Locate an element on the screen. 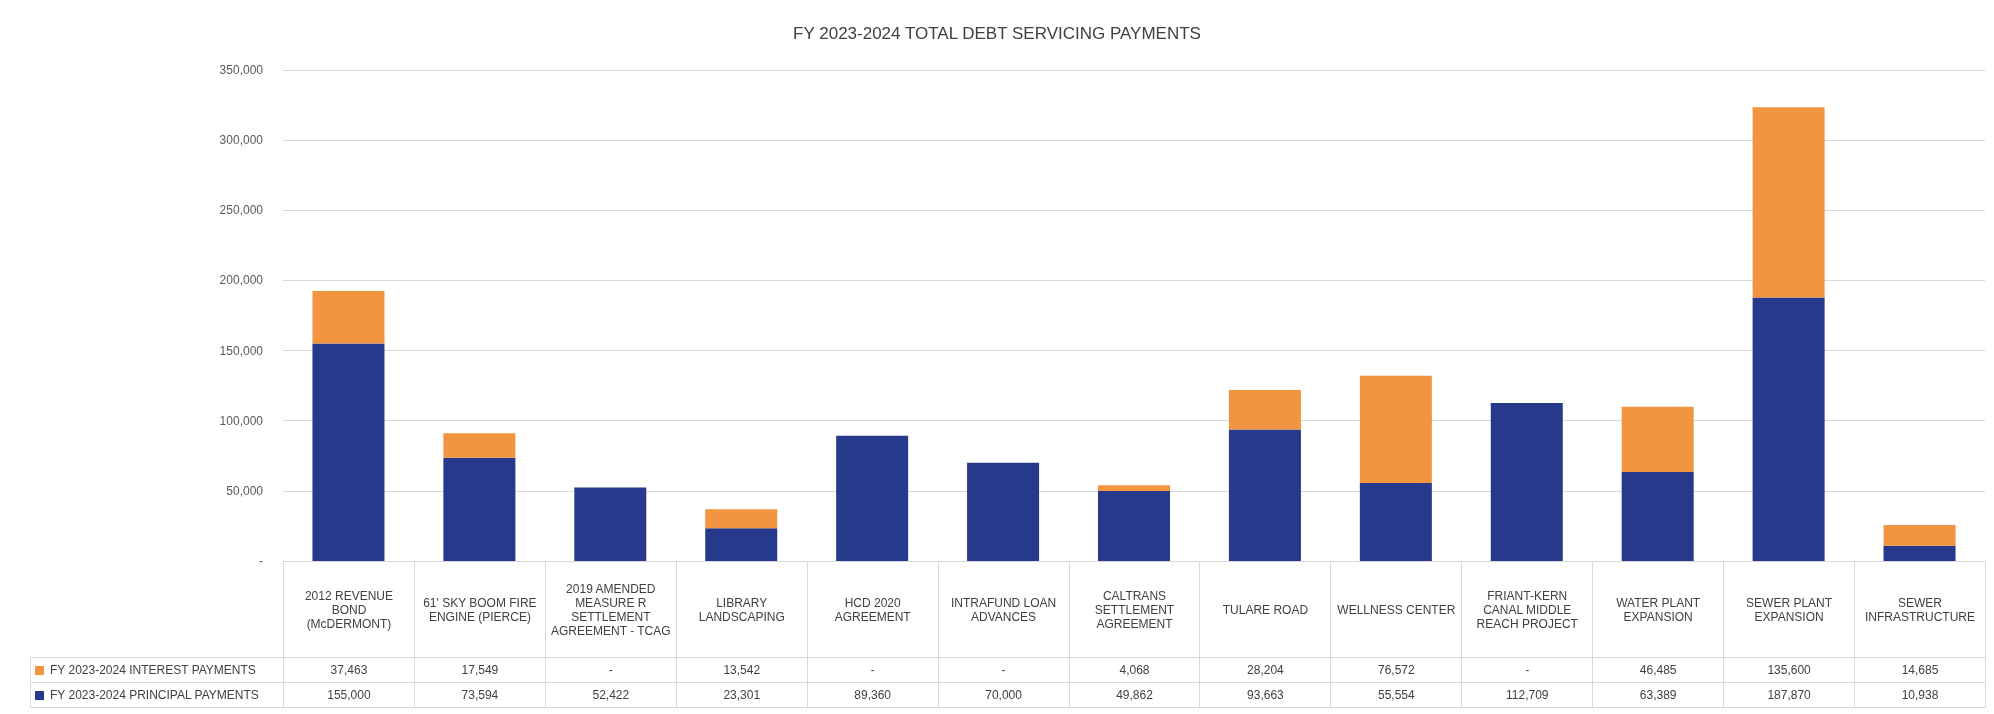 Image resolution: width=1994 pixels, height=714 pixels. y-tick-label: 200,000 is located at coordinates (241, 280).